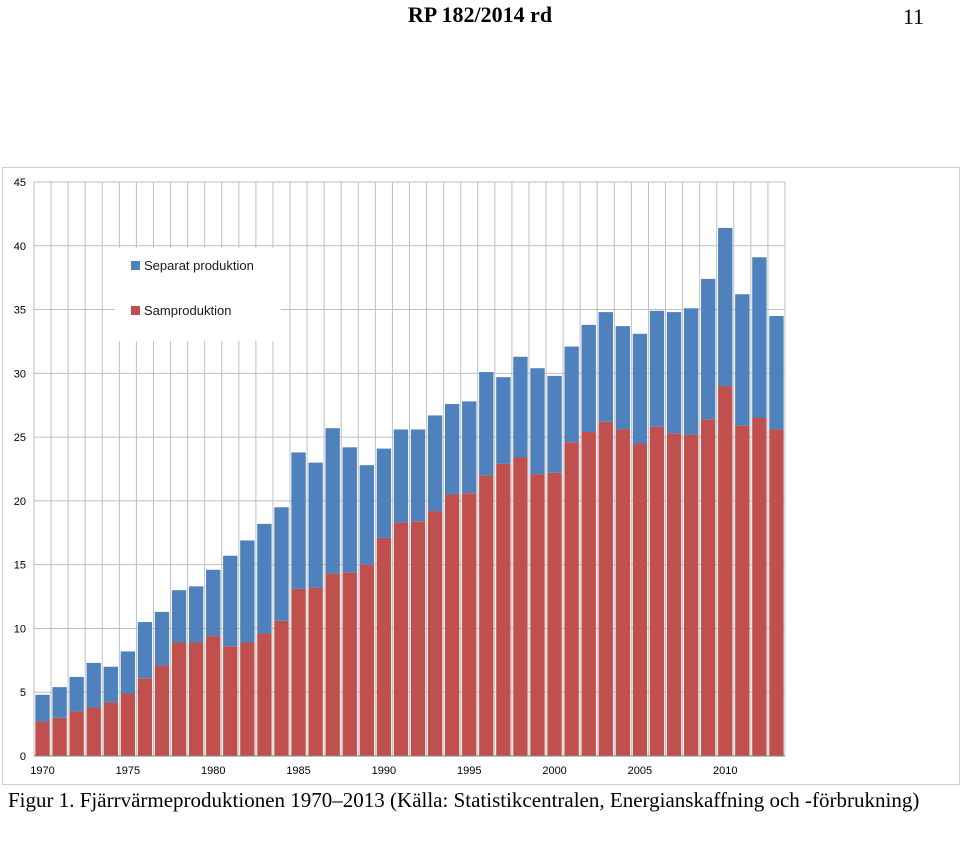 This screenshot has width=960, height=841. I want to click on bar-separat-produktion-2013, so click(776, 372).